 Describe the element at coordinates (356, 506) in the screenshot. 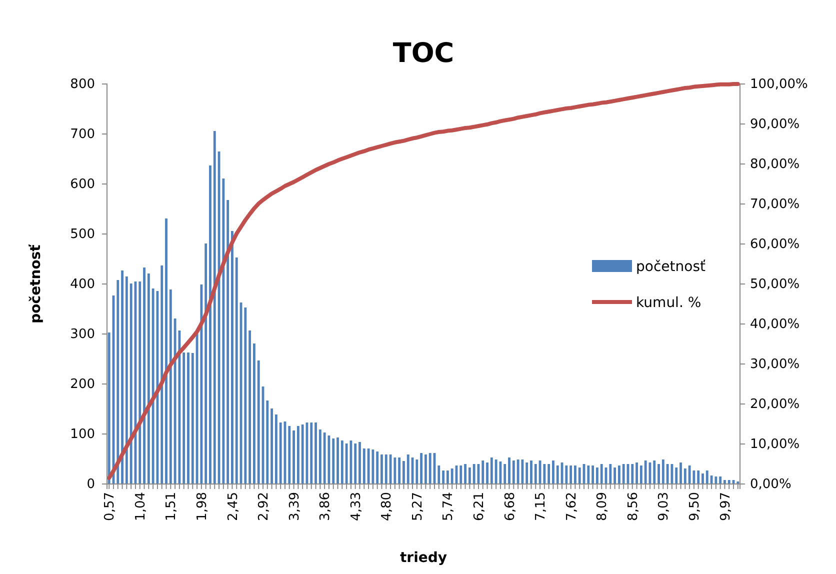

I see `x-tick-label: 4,33` at that location.